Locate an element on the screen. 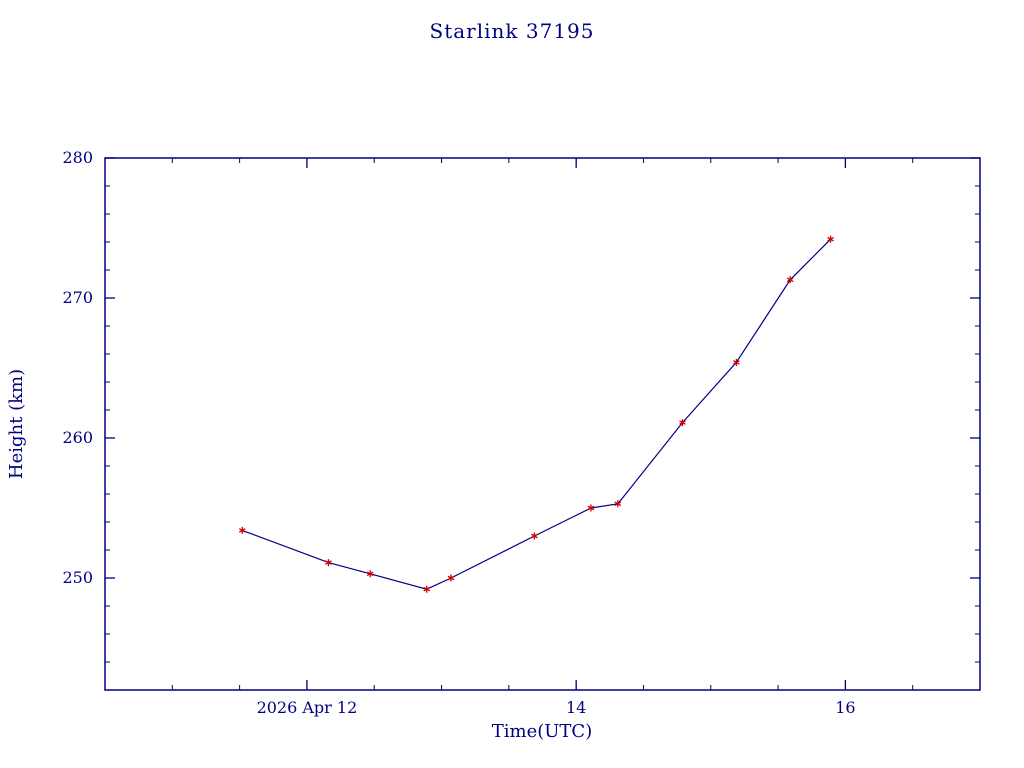  x-tick-label: 14 is located at coordinates (576, 707).